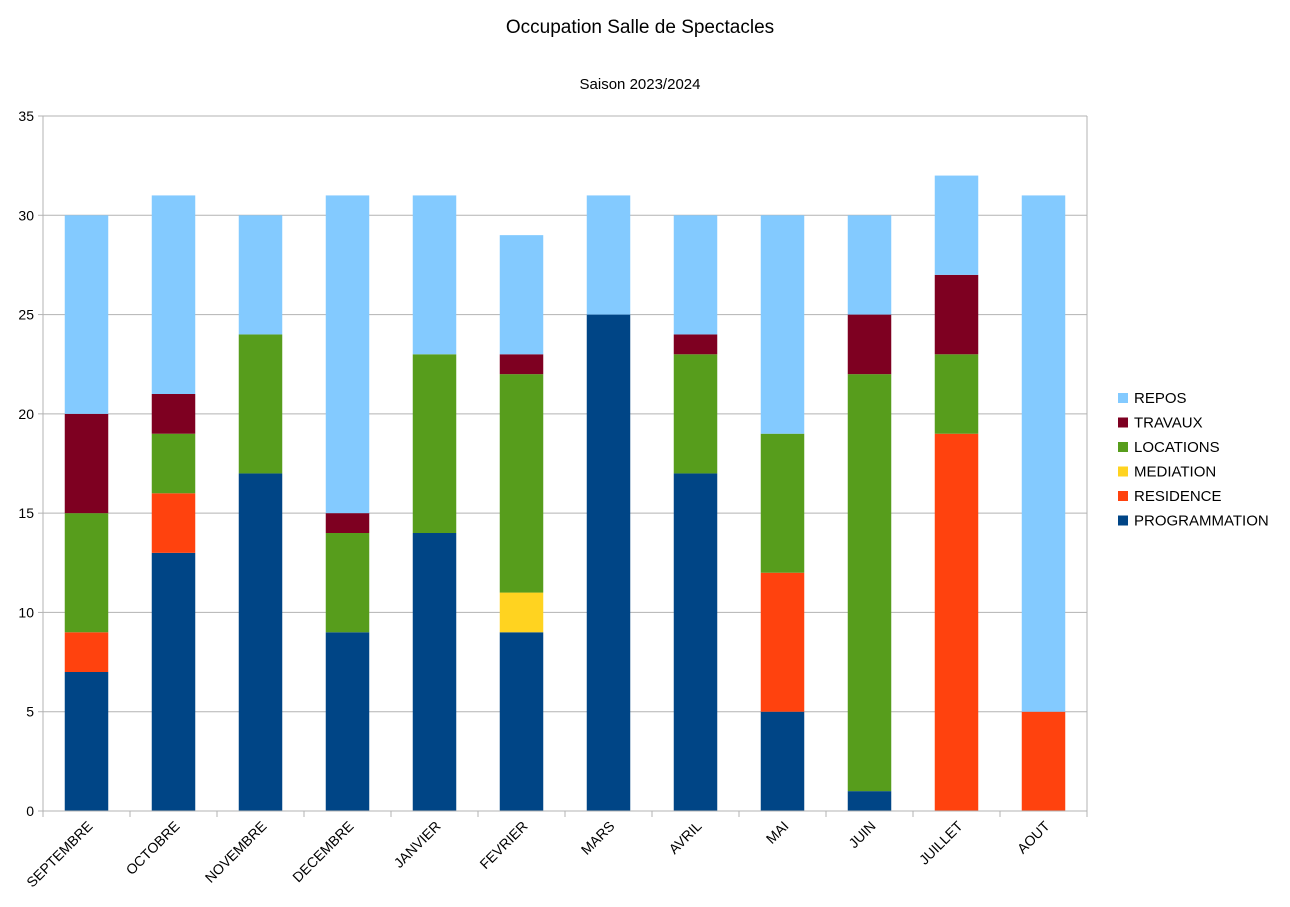 Image resolution: width=1290 pixels, height=907 pixels. Describe the element at coordinates (1033, 836) in the screenshot. I see `x-tick-label-aout: AOUT` at that location.